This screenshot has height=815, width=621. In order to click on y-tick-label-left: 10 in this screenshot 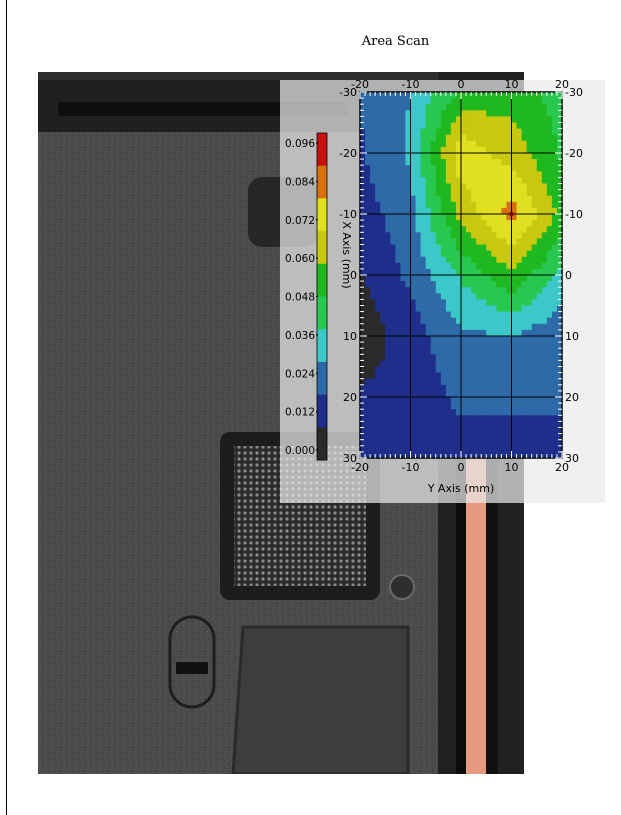, I will do `click(350, 336)`.